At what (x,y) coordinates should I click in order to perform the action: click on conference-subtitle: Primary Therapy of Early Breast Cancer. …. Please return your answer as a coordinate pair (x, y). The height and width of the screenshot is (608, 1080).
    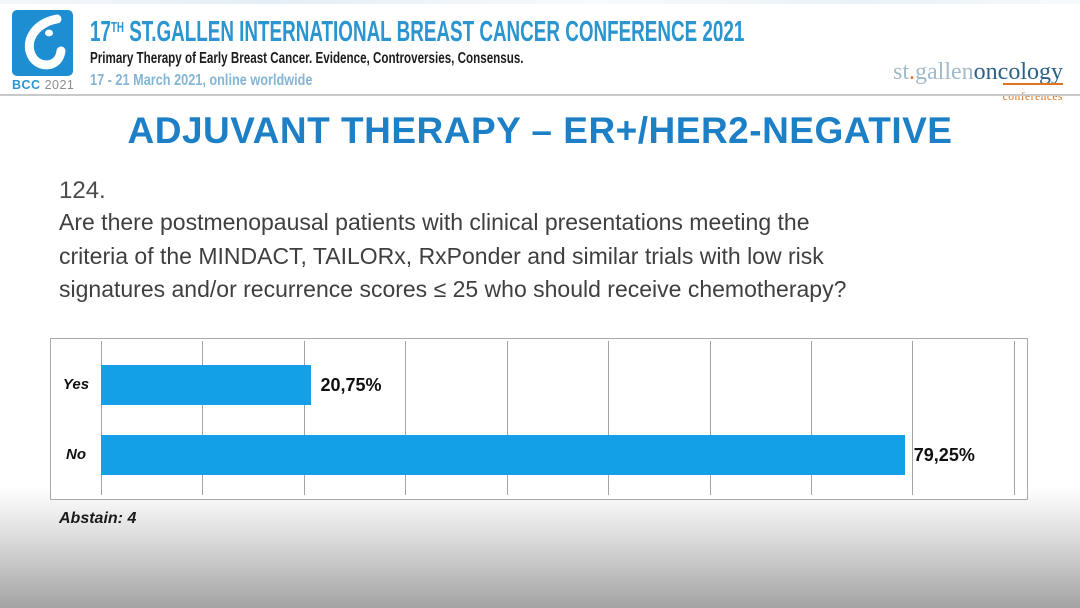
    Looking at the image, I should click on (307, 58).